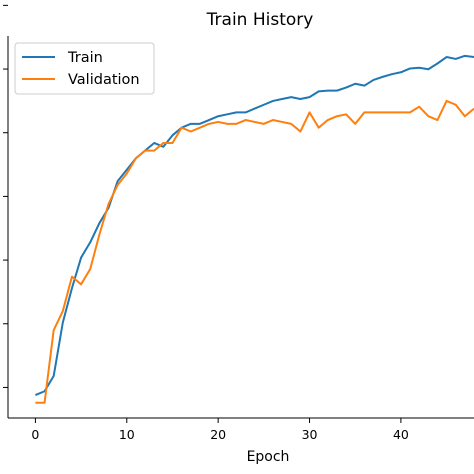  I want to click on legend-label-train: Train, so click(85, 58).